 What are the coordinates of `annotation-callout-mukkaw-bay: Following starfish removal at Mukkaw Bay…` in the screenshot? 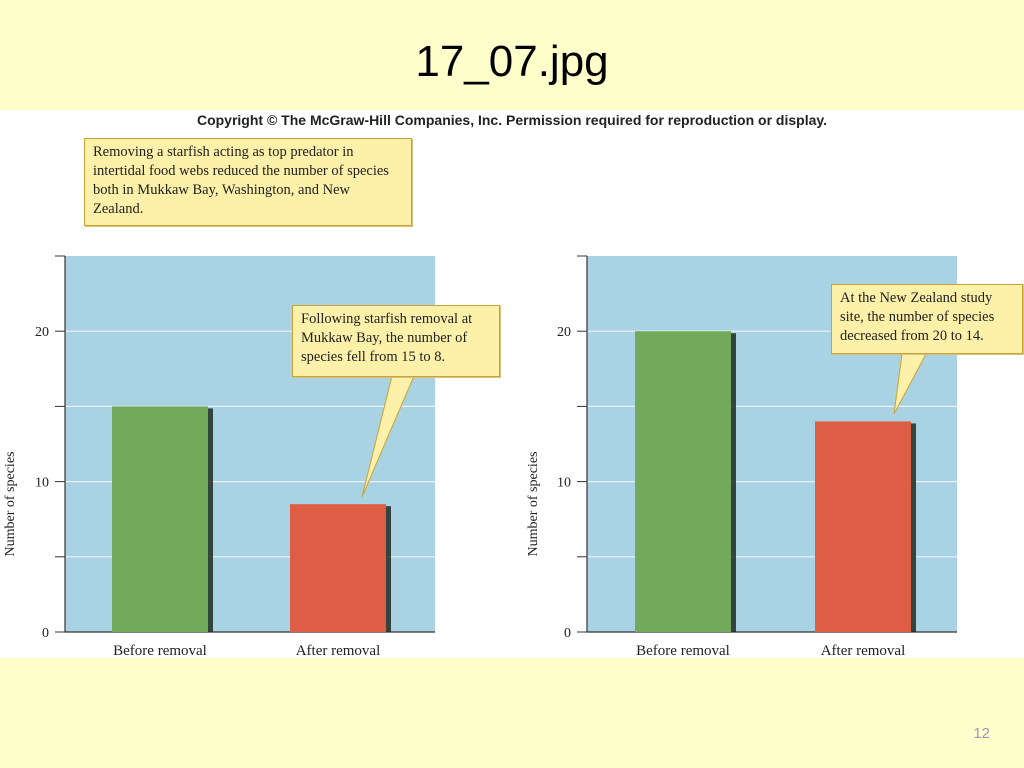 It's located at (396, 341).